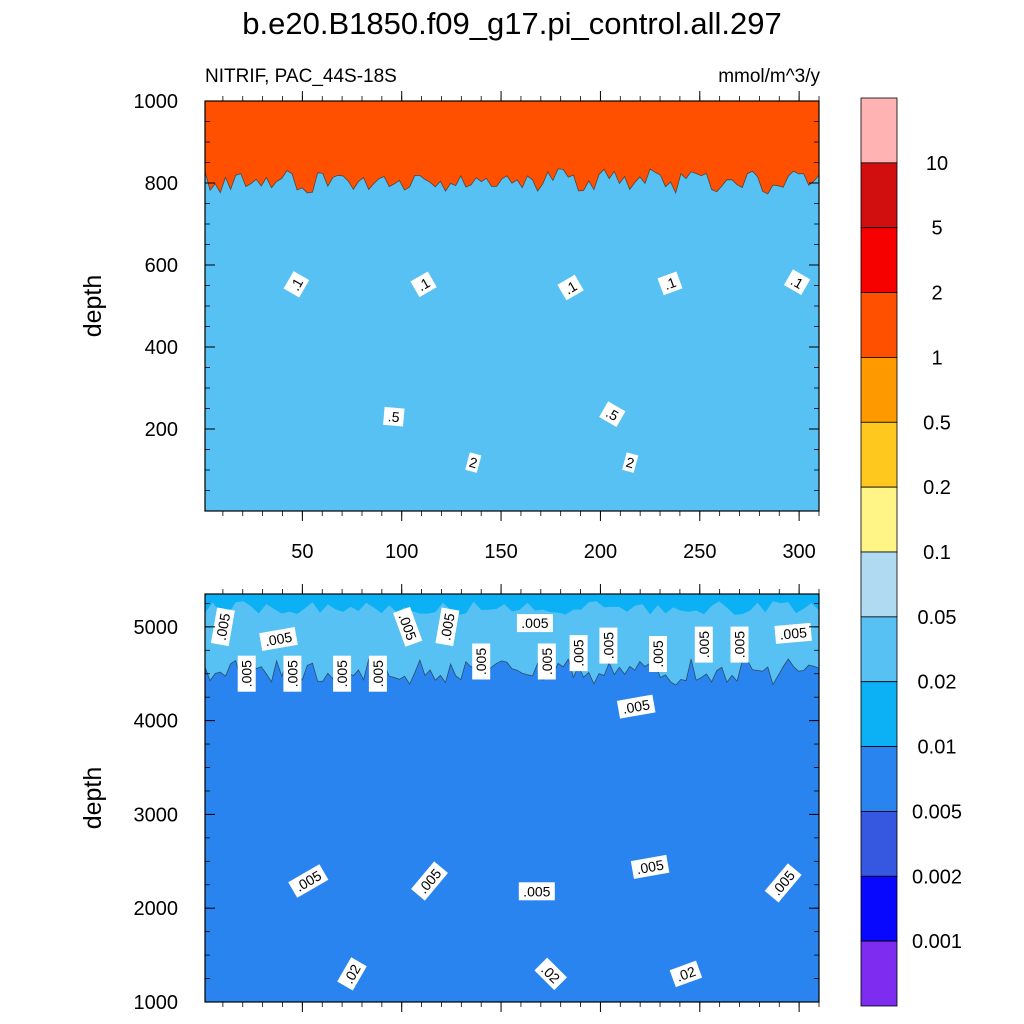  Describe the element at coordinates (937, 683) in the screenshot. I see `colorbar-label: 0.02` at that location.